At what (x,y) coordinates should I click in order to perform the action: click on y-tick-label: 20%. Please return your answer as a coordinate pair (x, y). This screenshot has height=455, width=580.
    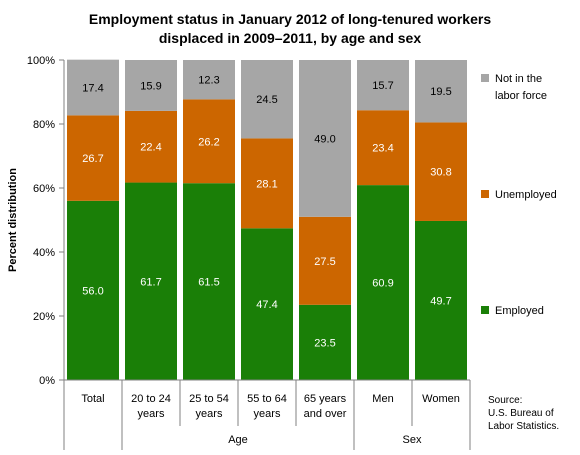
    Looking at the image, I should click on (44, 317).